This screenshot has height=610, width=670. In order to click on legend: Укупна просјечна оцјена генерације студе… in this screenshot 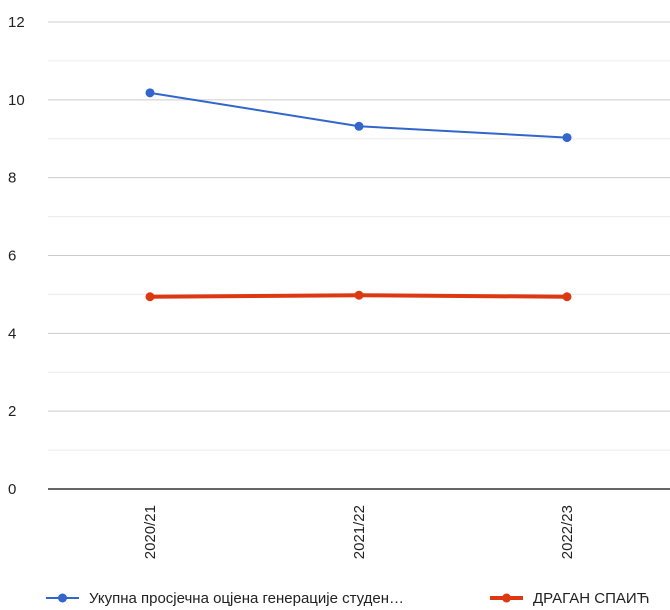, I will do `click(348, 598)`.